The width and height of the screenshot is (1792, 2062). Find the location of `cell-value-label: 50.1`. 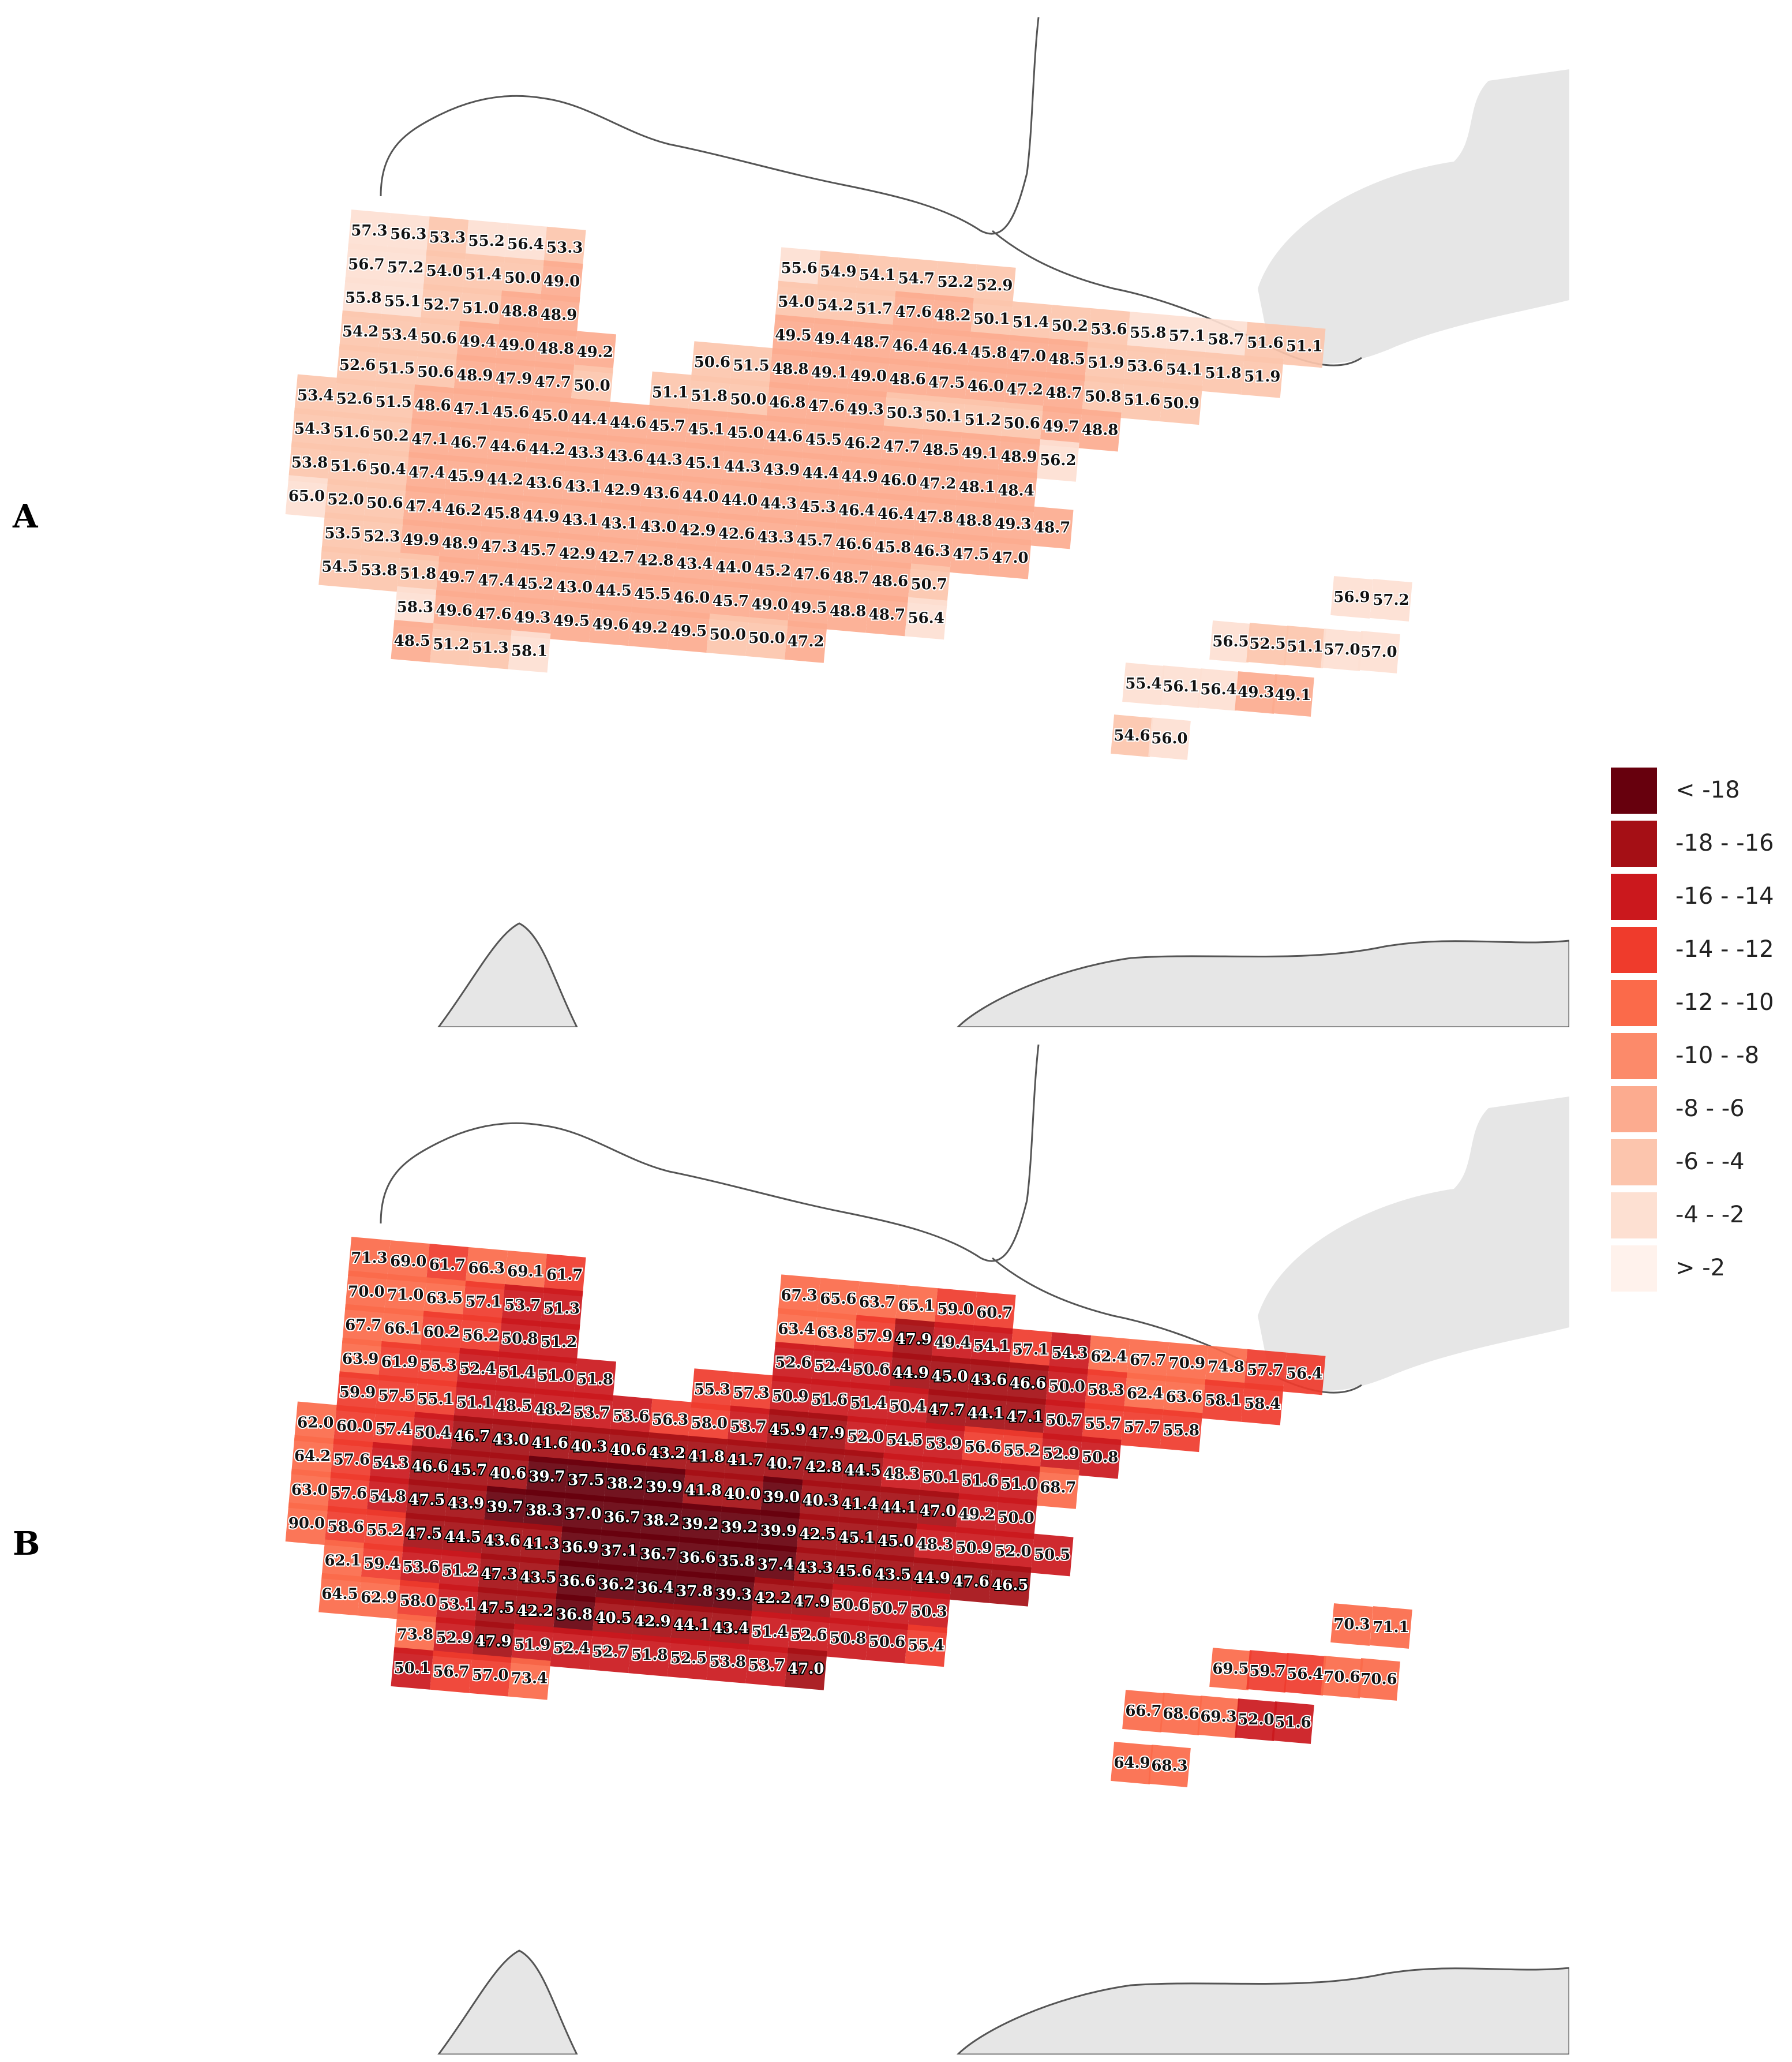

cell-value-label: 50.1 is located at coordinates (992, 319).